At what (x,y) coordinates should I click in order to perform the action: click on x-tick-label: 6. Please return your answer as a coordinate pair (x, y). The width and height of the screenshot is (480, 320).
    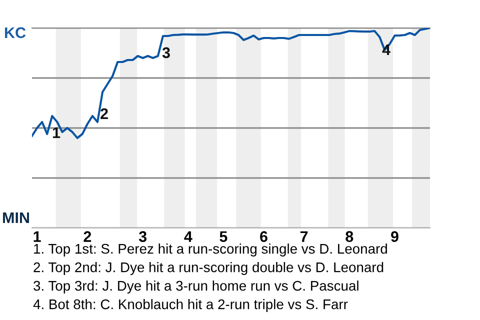
    Looking at the image, I should click on (264, 236).